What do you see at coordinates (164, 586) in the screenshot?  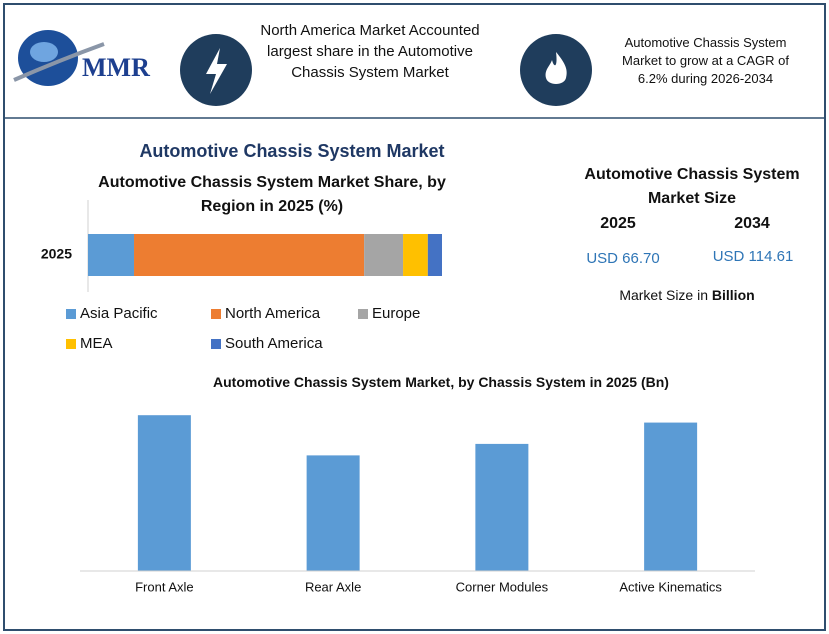 I see `x-tick-label: Front Axle` at bounding box center [164, 586].